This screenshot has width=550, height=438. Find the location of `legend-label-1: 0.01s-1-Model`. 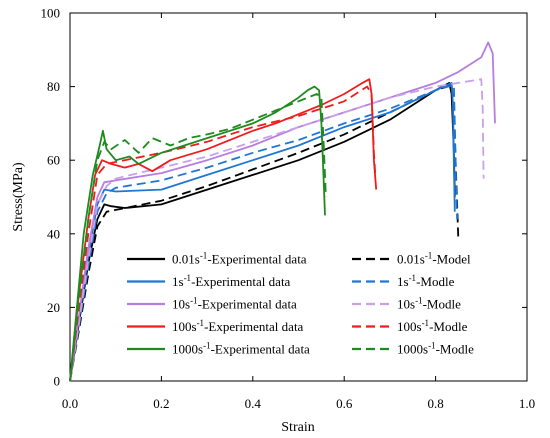

legend-label-1: 0.01s-1-Model is located at coordinates (434, 259).